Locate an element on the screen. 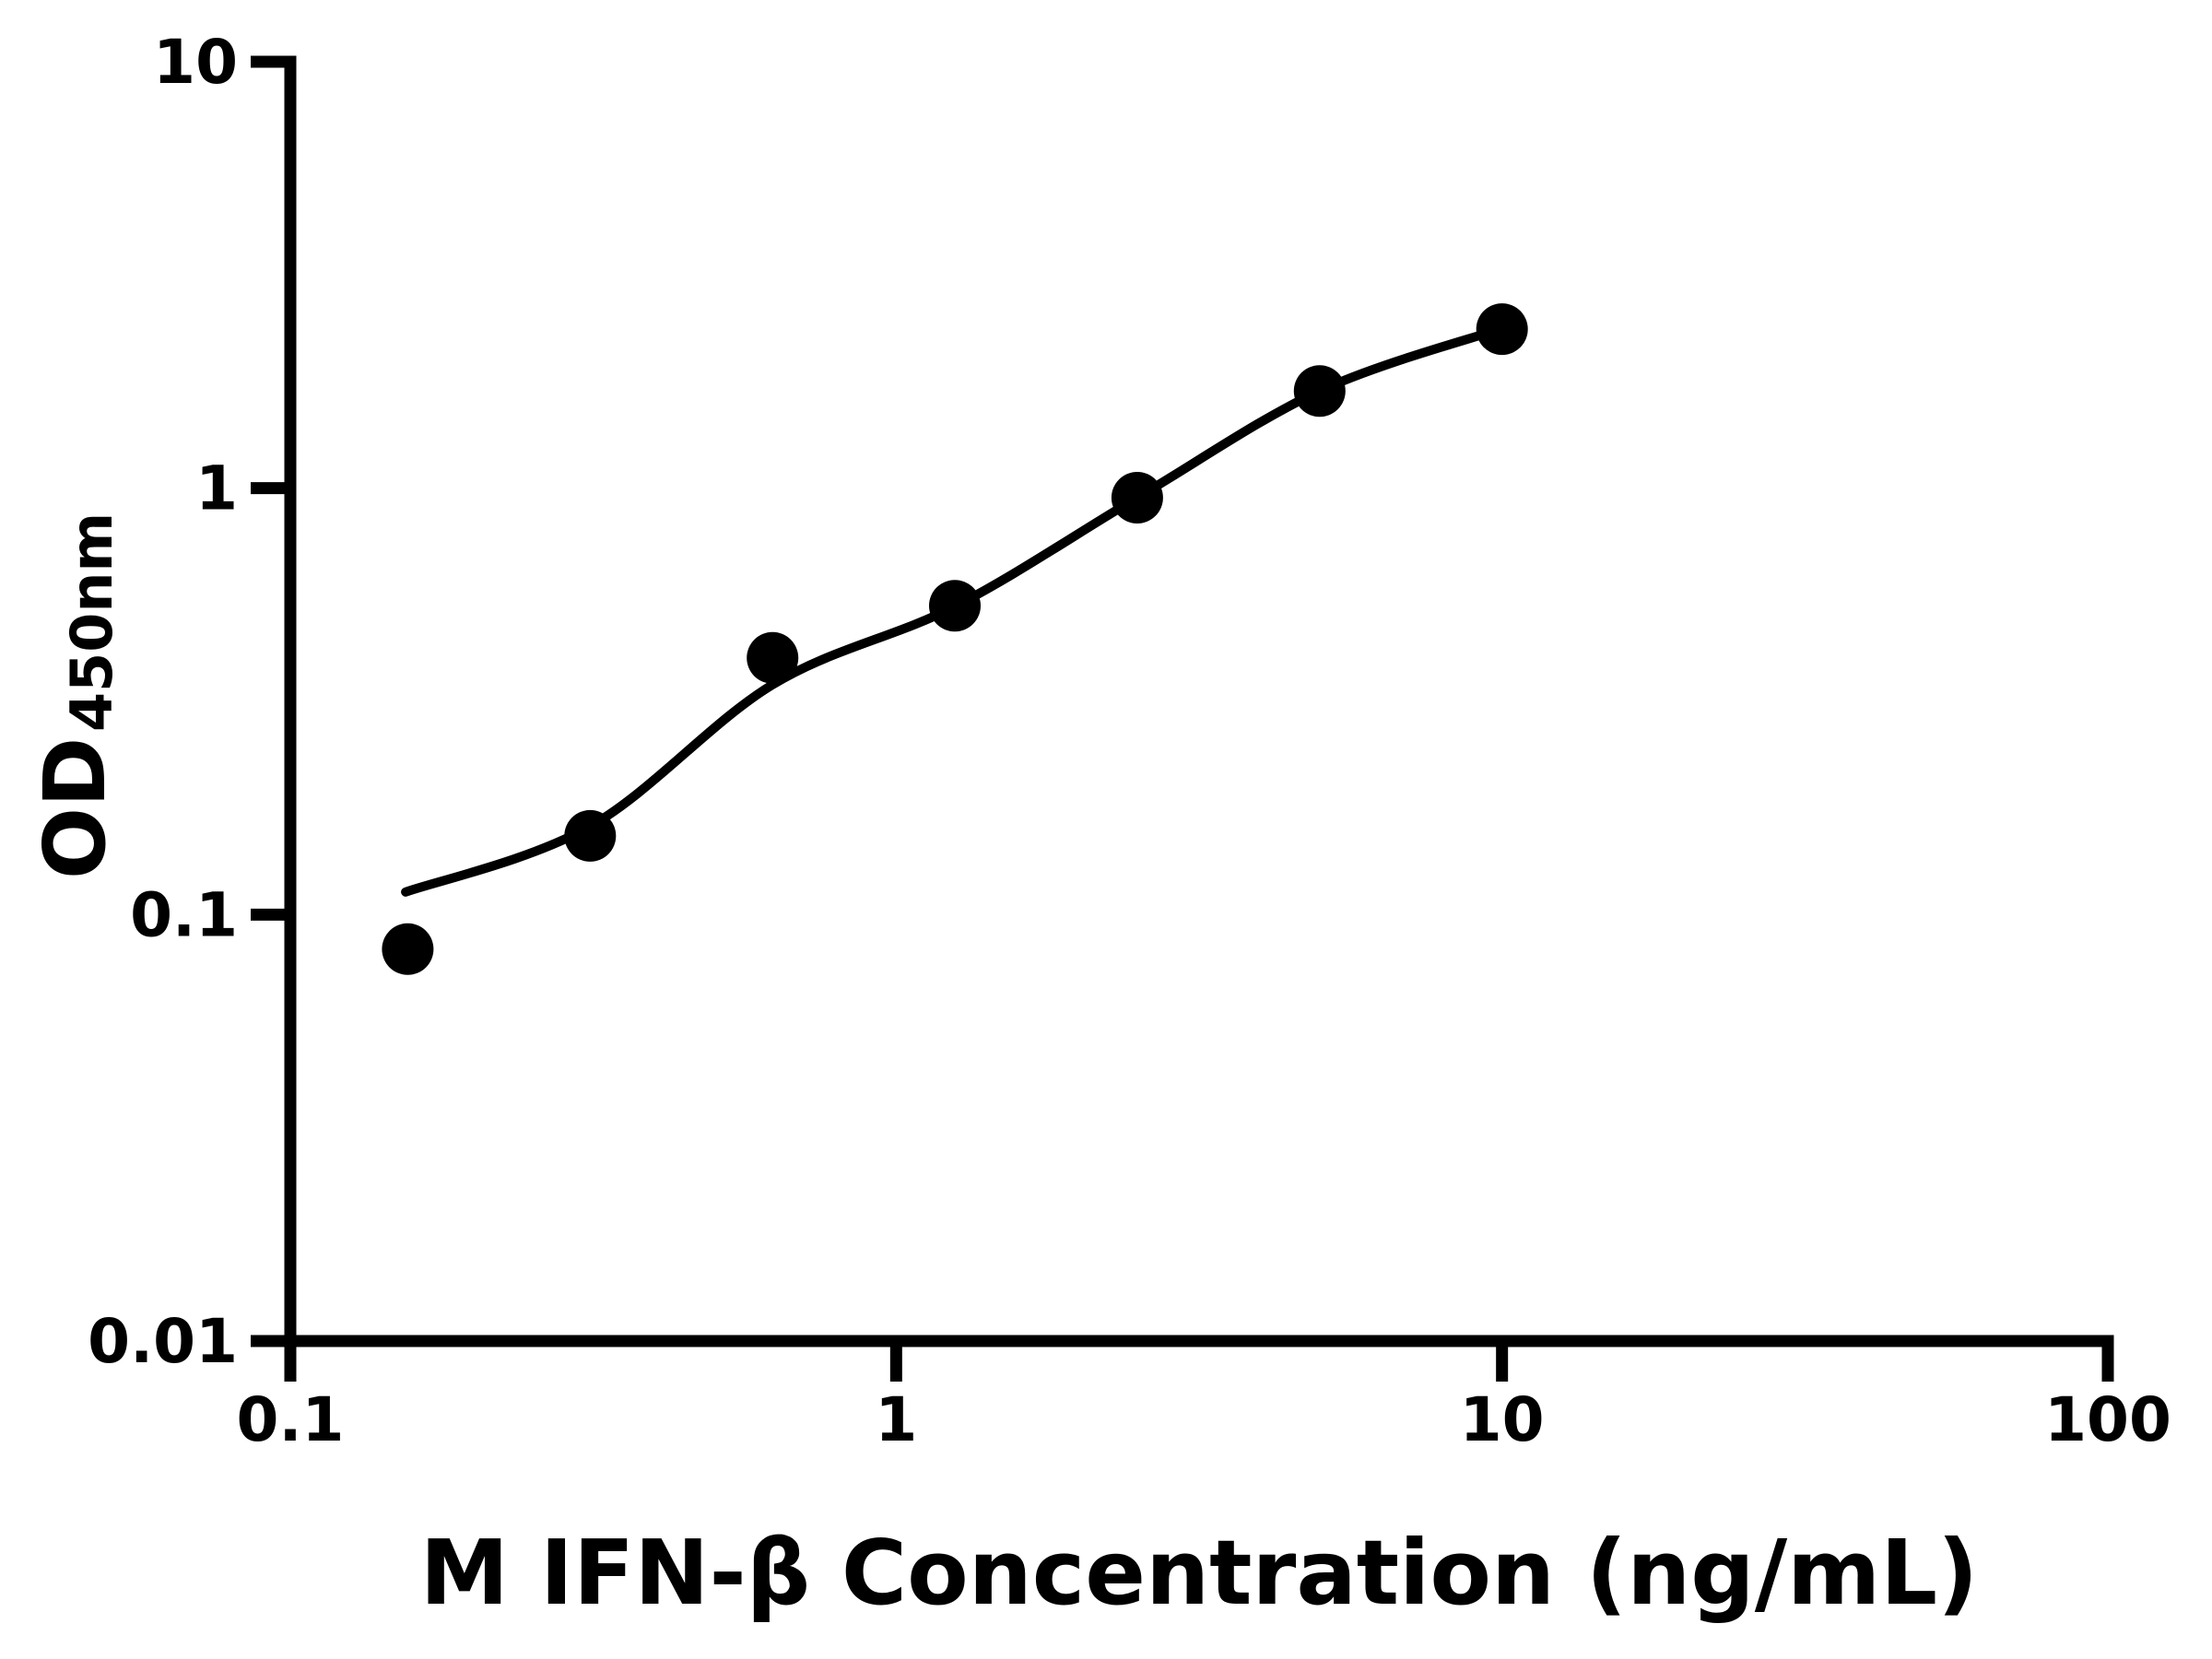 This screenshot has height=1659, width=2212. x-axis-title: M IFN-β Concentration (ng/mL) is located at coordinates (1199, 1573).